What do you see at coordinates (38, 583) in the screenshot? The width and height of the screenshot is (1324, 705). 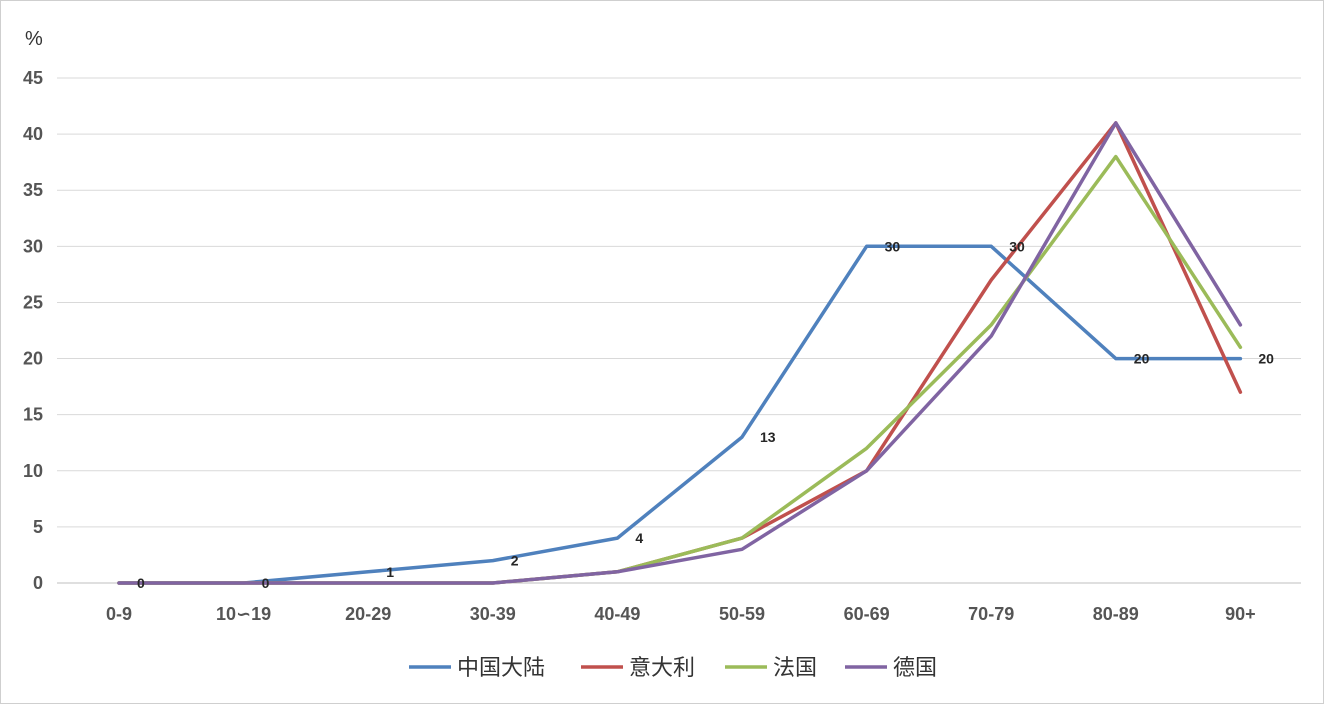 I see `y-tick-label: 0` at bounding box center [38, 583].